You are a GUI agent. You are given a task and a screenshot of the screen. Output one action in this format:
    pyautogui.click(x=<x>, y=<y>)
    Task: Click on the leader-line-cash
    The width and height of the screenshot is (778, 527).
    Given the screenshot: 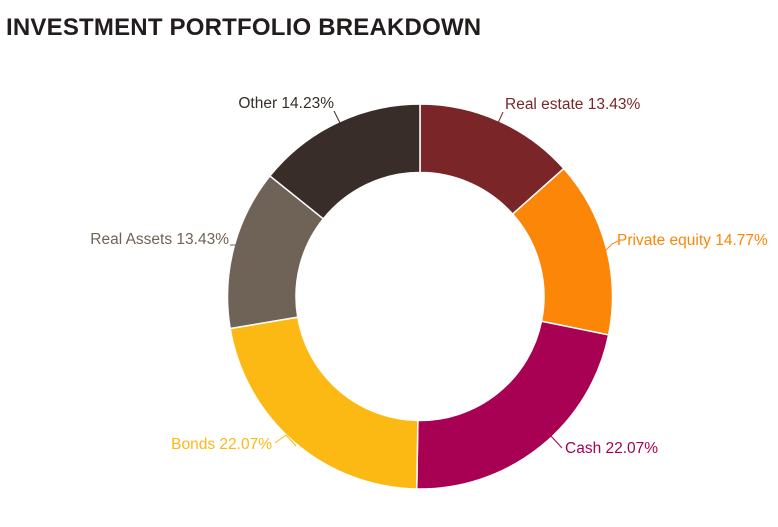 What is the action you would take?
    pyautogui.click(x=550, y=442)
    